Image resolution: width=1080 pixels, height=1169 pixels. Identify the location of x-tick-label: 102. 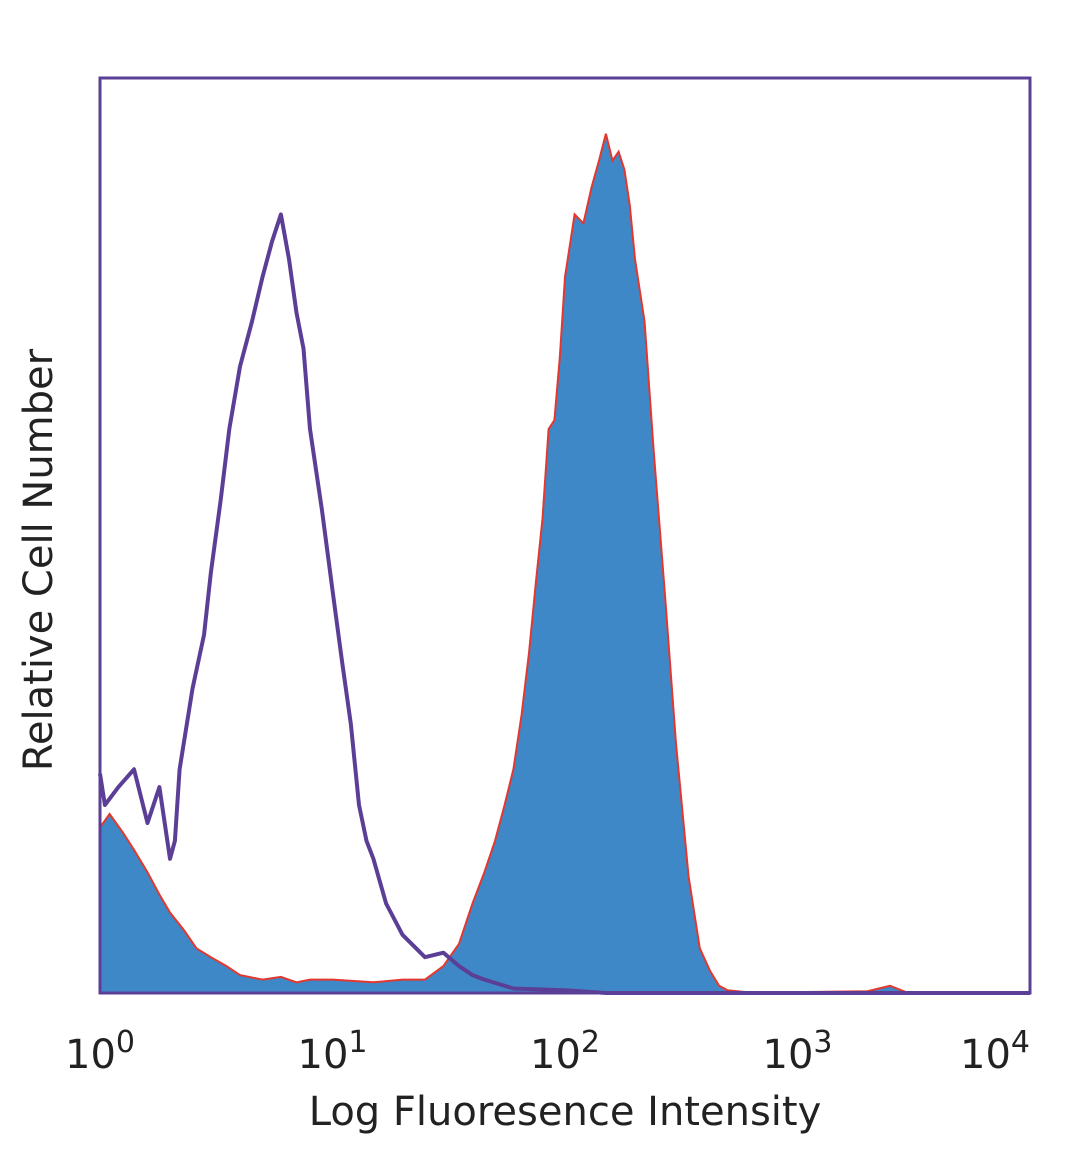
(565, 1051).